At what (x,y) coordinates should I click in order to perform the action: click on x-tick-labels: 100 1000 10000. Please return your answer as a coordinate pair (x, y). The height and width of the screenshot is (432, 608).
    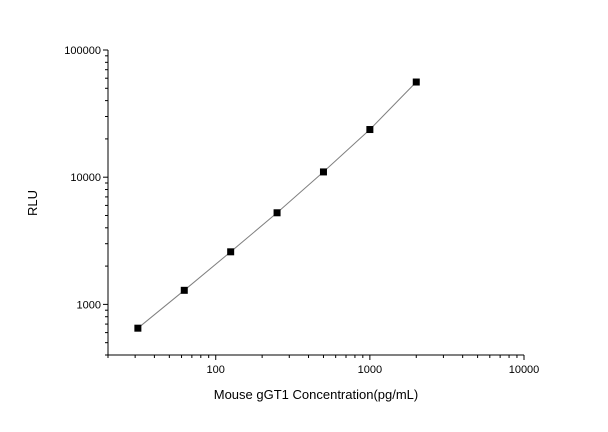
    Looking at the image, I should click on (373, 370).